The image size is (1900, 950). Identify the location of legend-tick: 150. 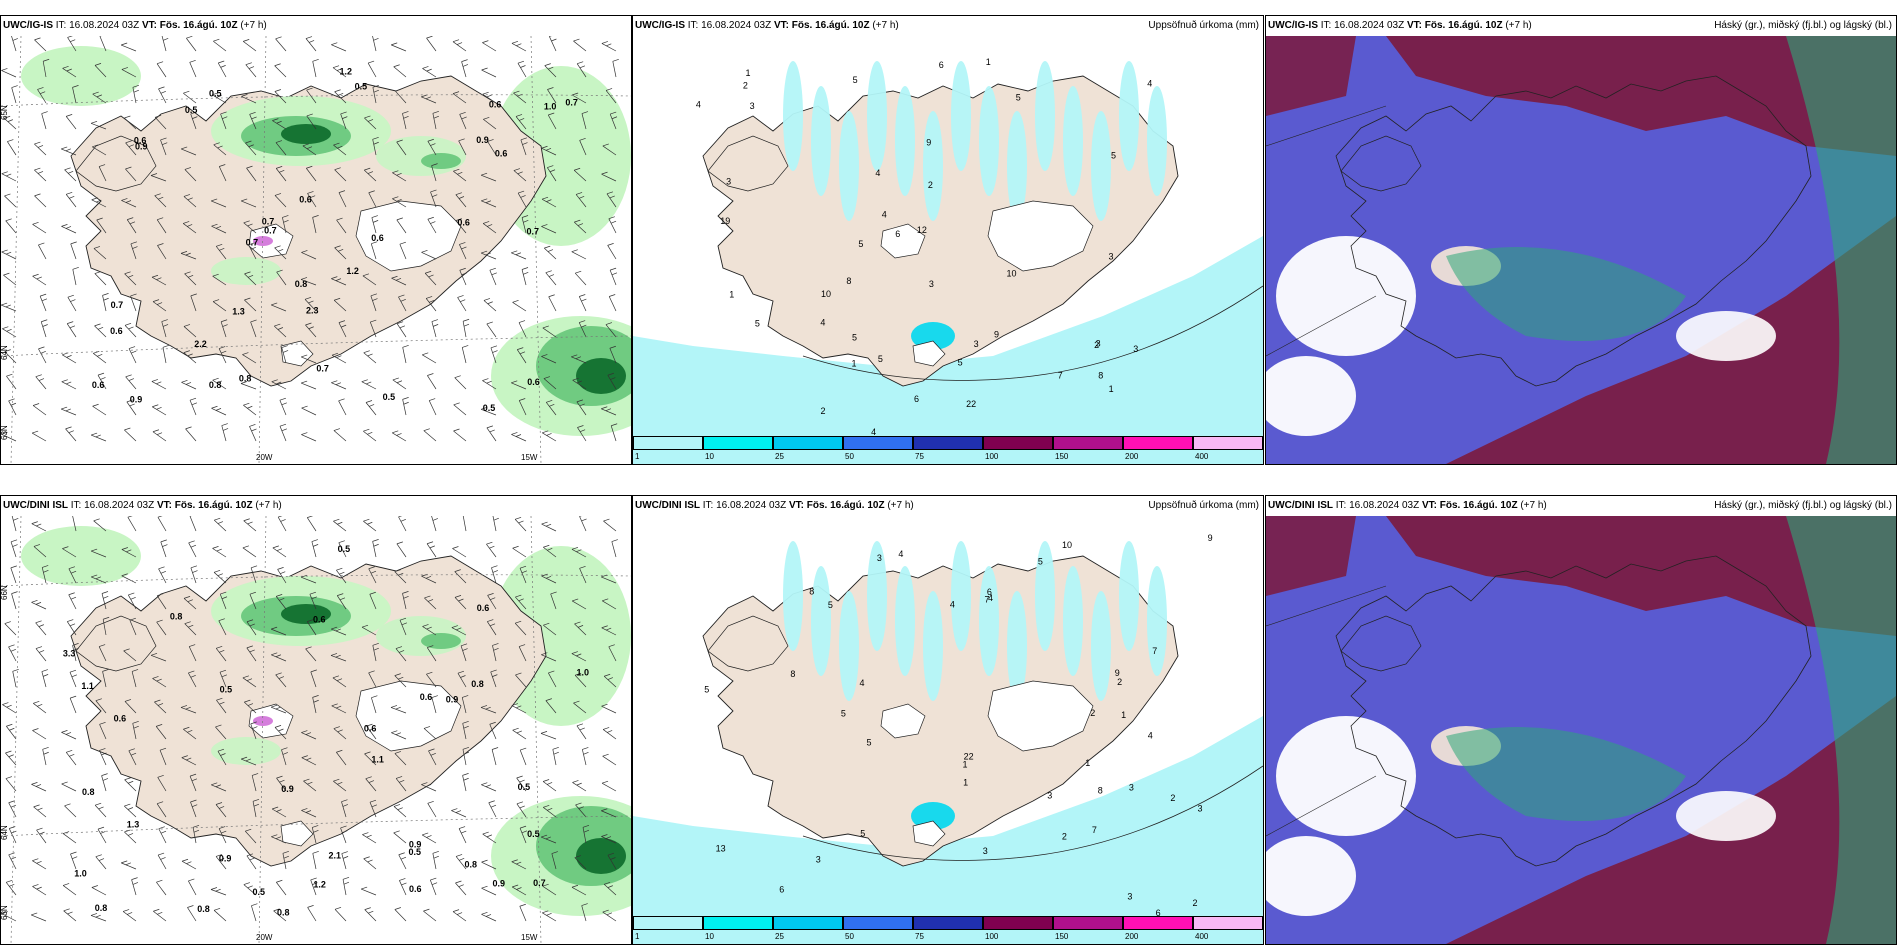
(1062, 456).